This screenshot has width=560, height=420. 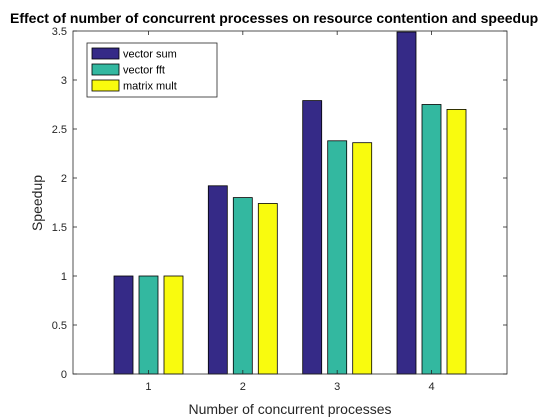 I want to click on y-tick-label: 0, so click(x=64, y=375).